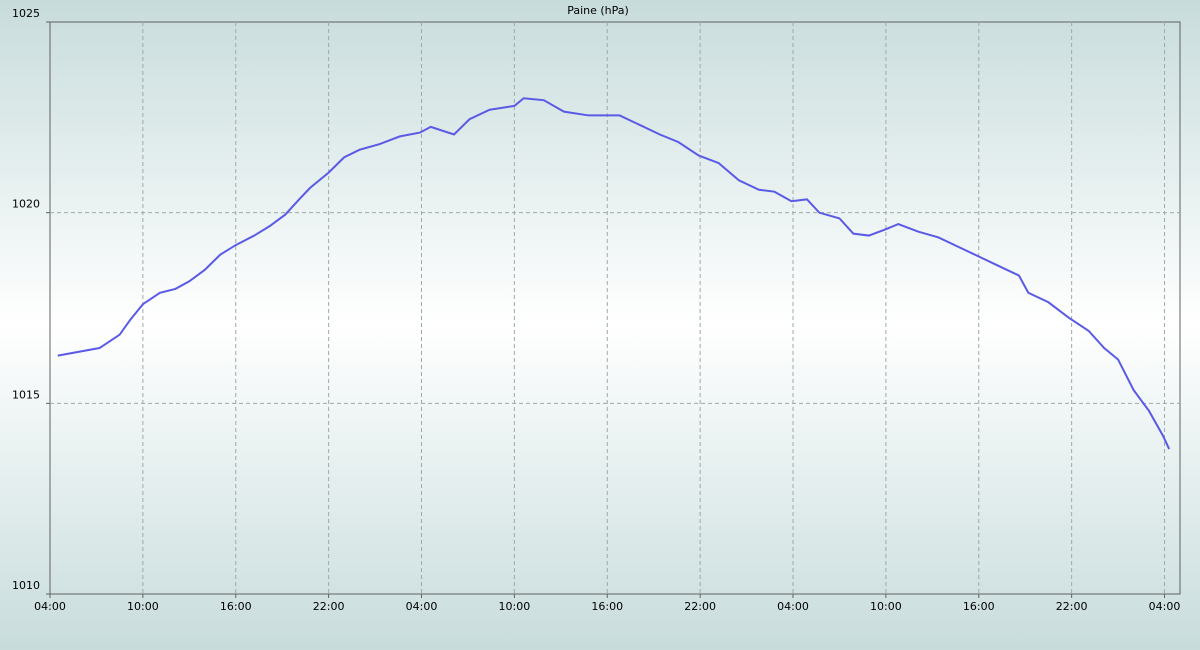 The image size is (1200, 650). I want to click on y-tick-label: 1025, so click(26, 13).